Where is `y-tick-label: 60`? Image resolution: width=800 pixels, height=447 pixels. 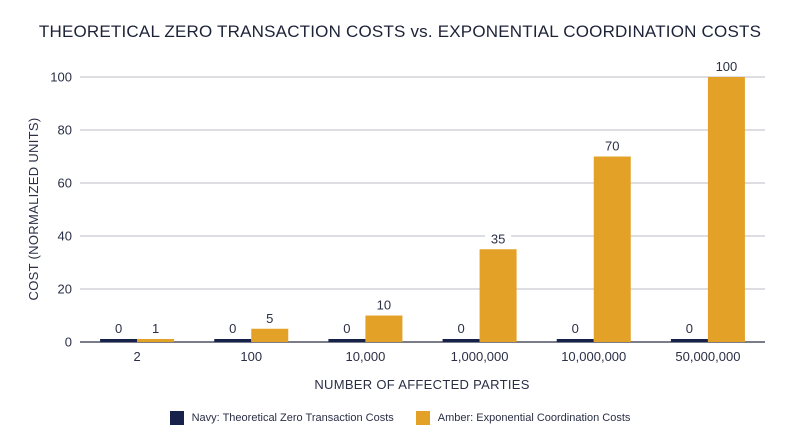 y-tick-label: 60 is located at coordinates (65, 183).